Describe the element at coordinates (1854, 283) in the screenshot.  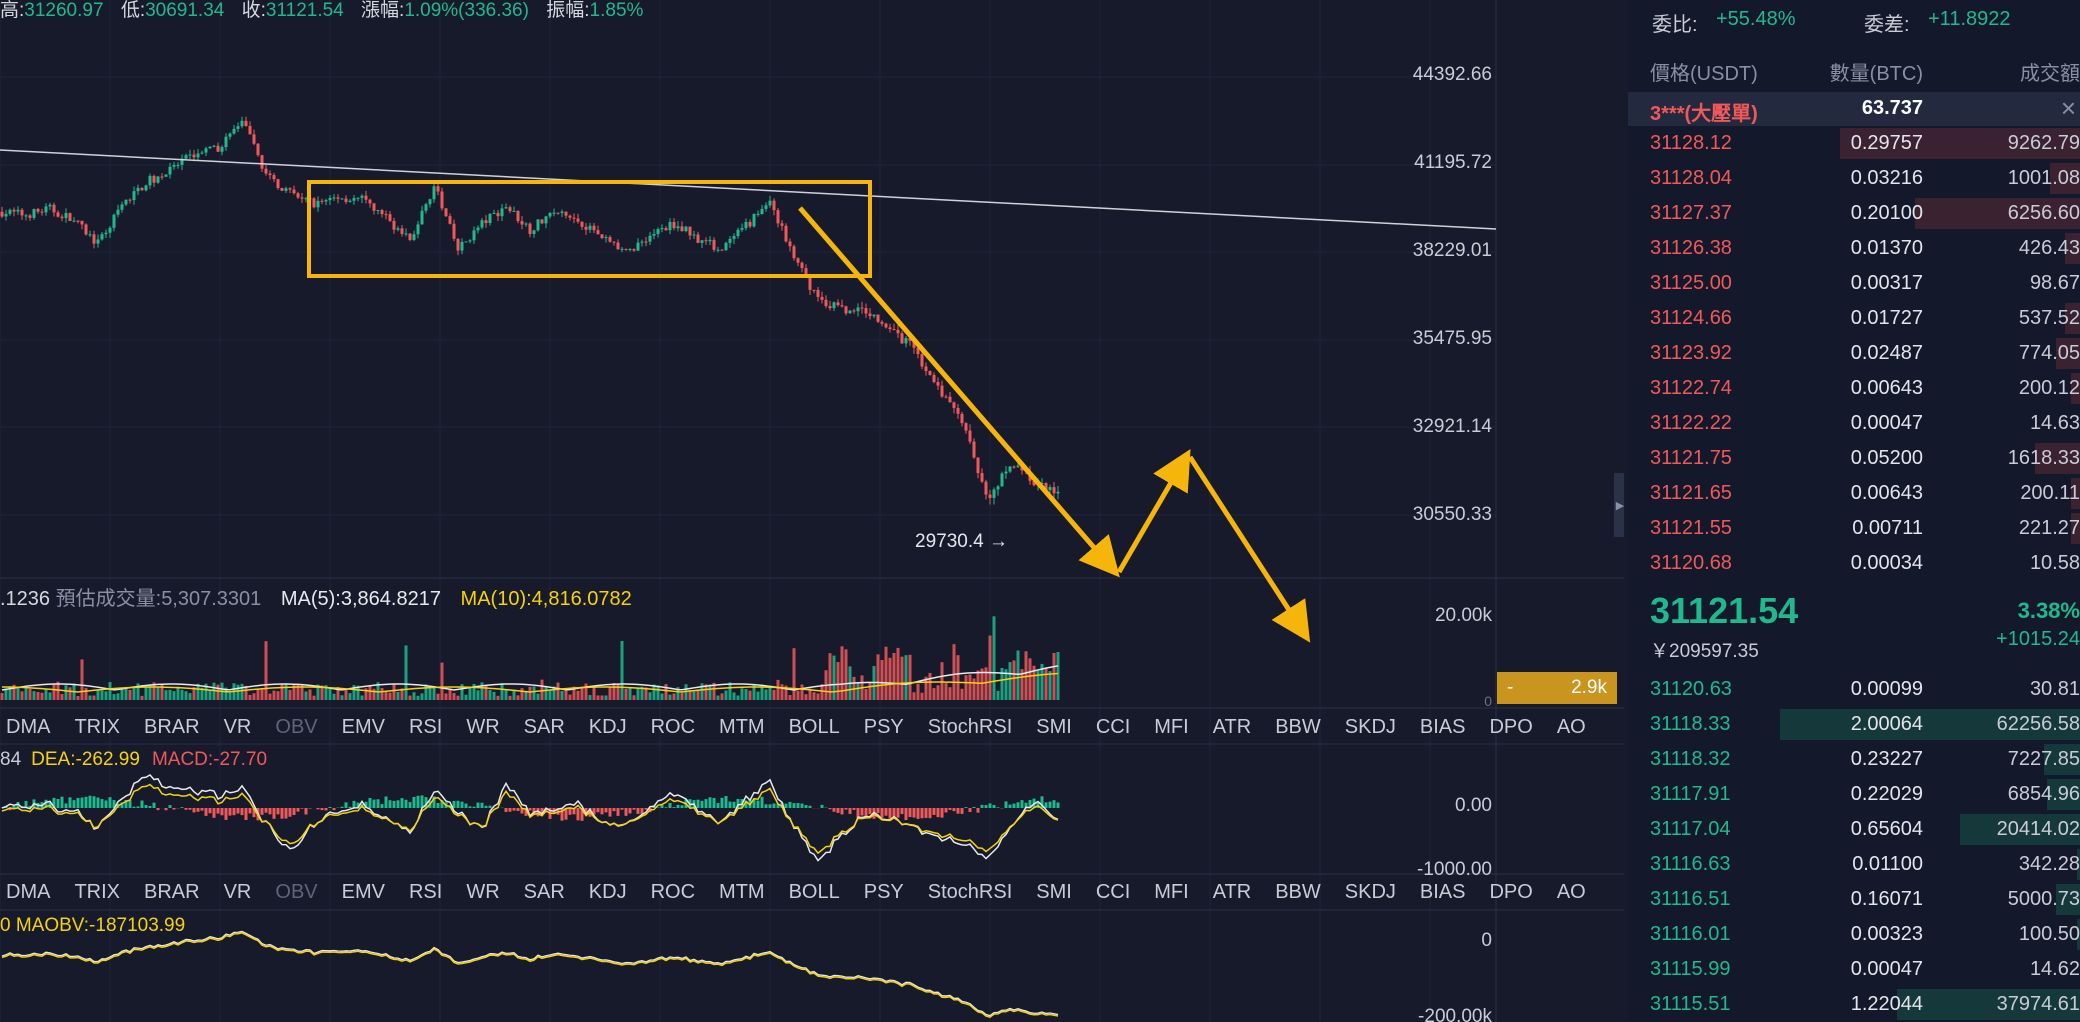
I see `ask-row: 31125.00 0.00317 98.67` at that location.